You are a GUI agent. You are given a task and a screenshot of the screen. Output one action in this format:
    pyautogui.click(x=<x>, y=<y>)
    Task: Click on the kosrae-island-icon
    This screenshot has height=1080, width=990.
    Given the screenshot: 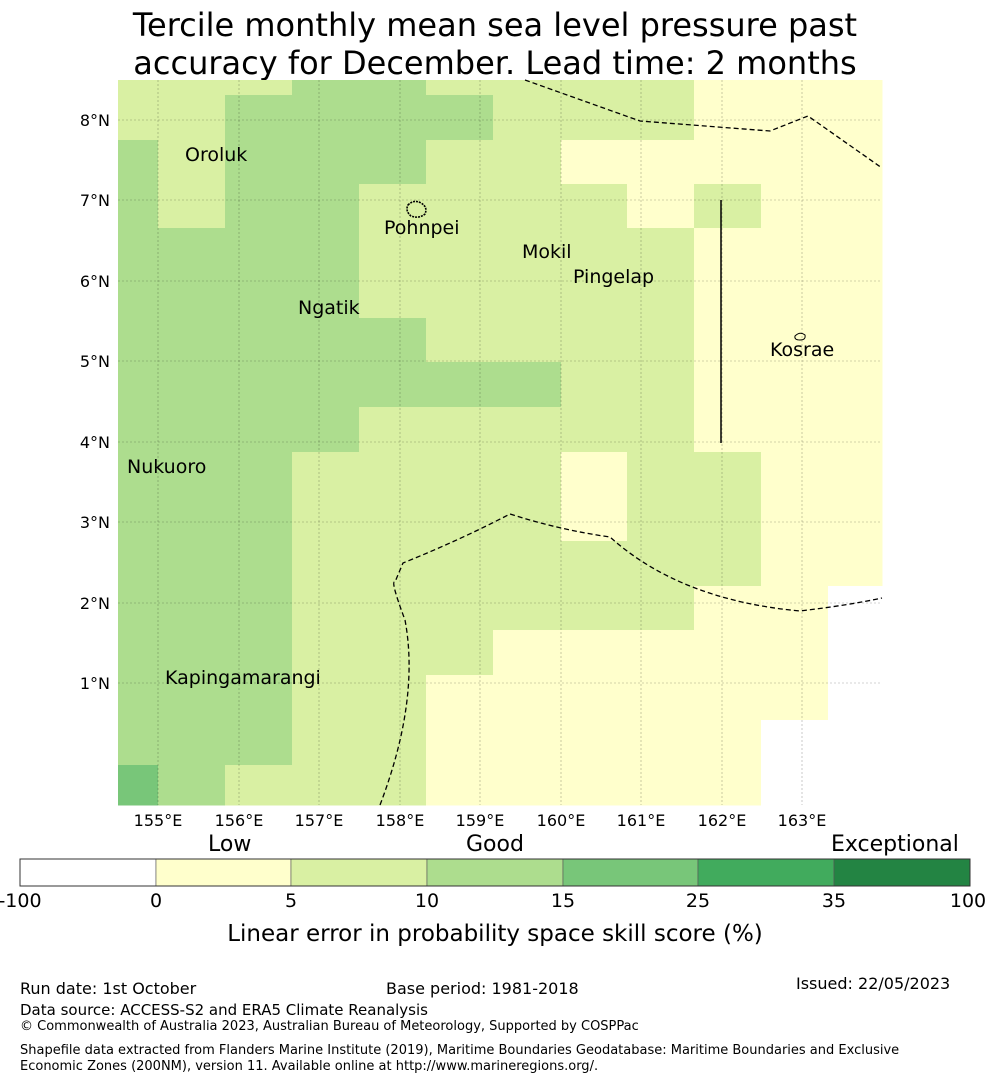 What is the action you would take?
    pyautogui.click(x=800, y=336)
    